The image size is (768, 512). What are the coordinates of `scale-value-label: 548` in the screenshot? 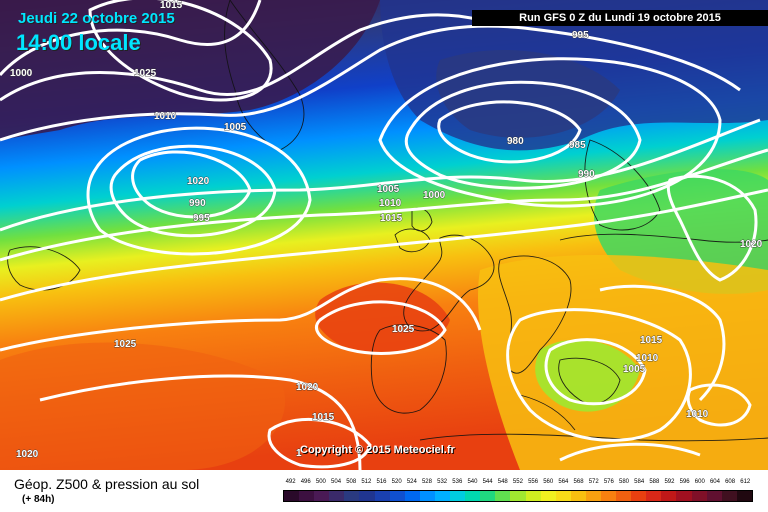 It's located at (502, 482).